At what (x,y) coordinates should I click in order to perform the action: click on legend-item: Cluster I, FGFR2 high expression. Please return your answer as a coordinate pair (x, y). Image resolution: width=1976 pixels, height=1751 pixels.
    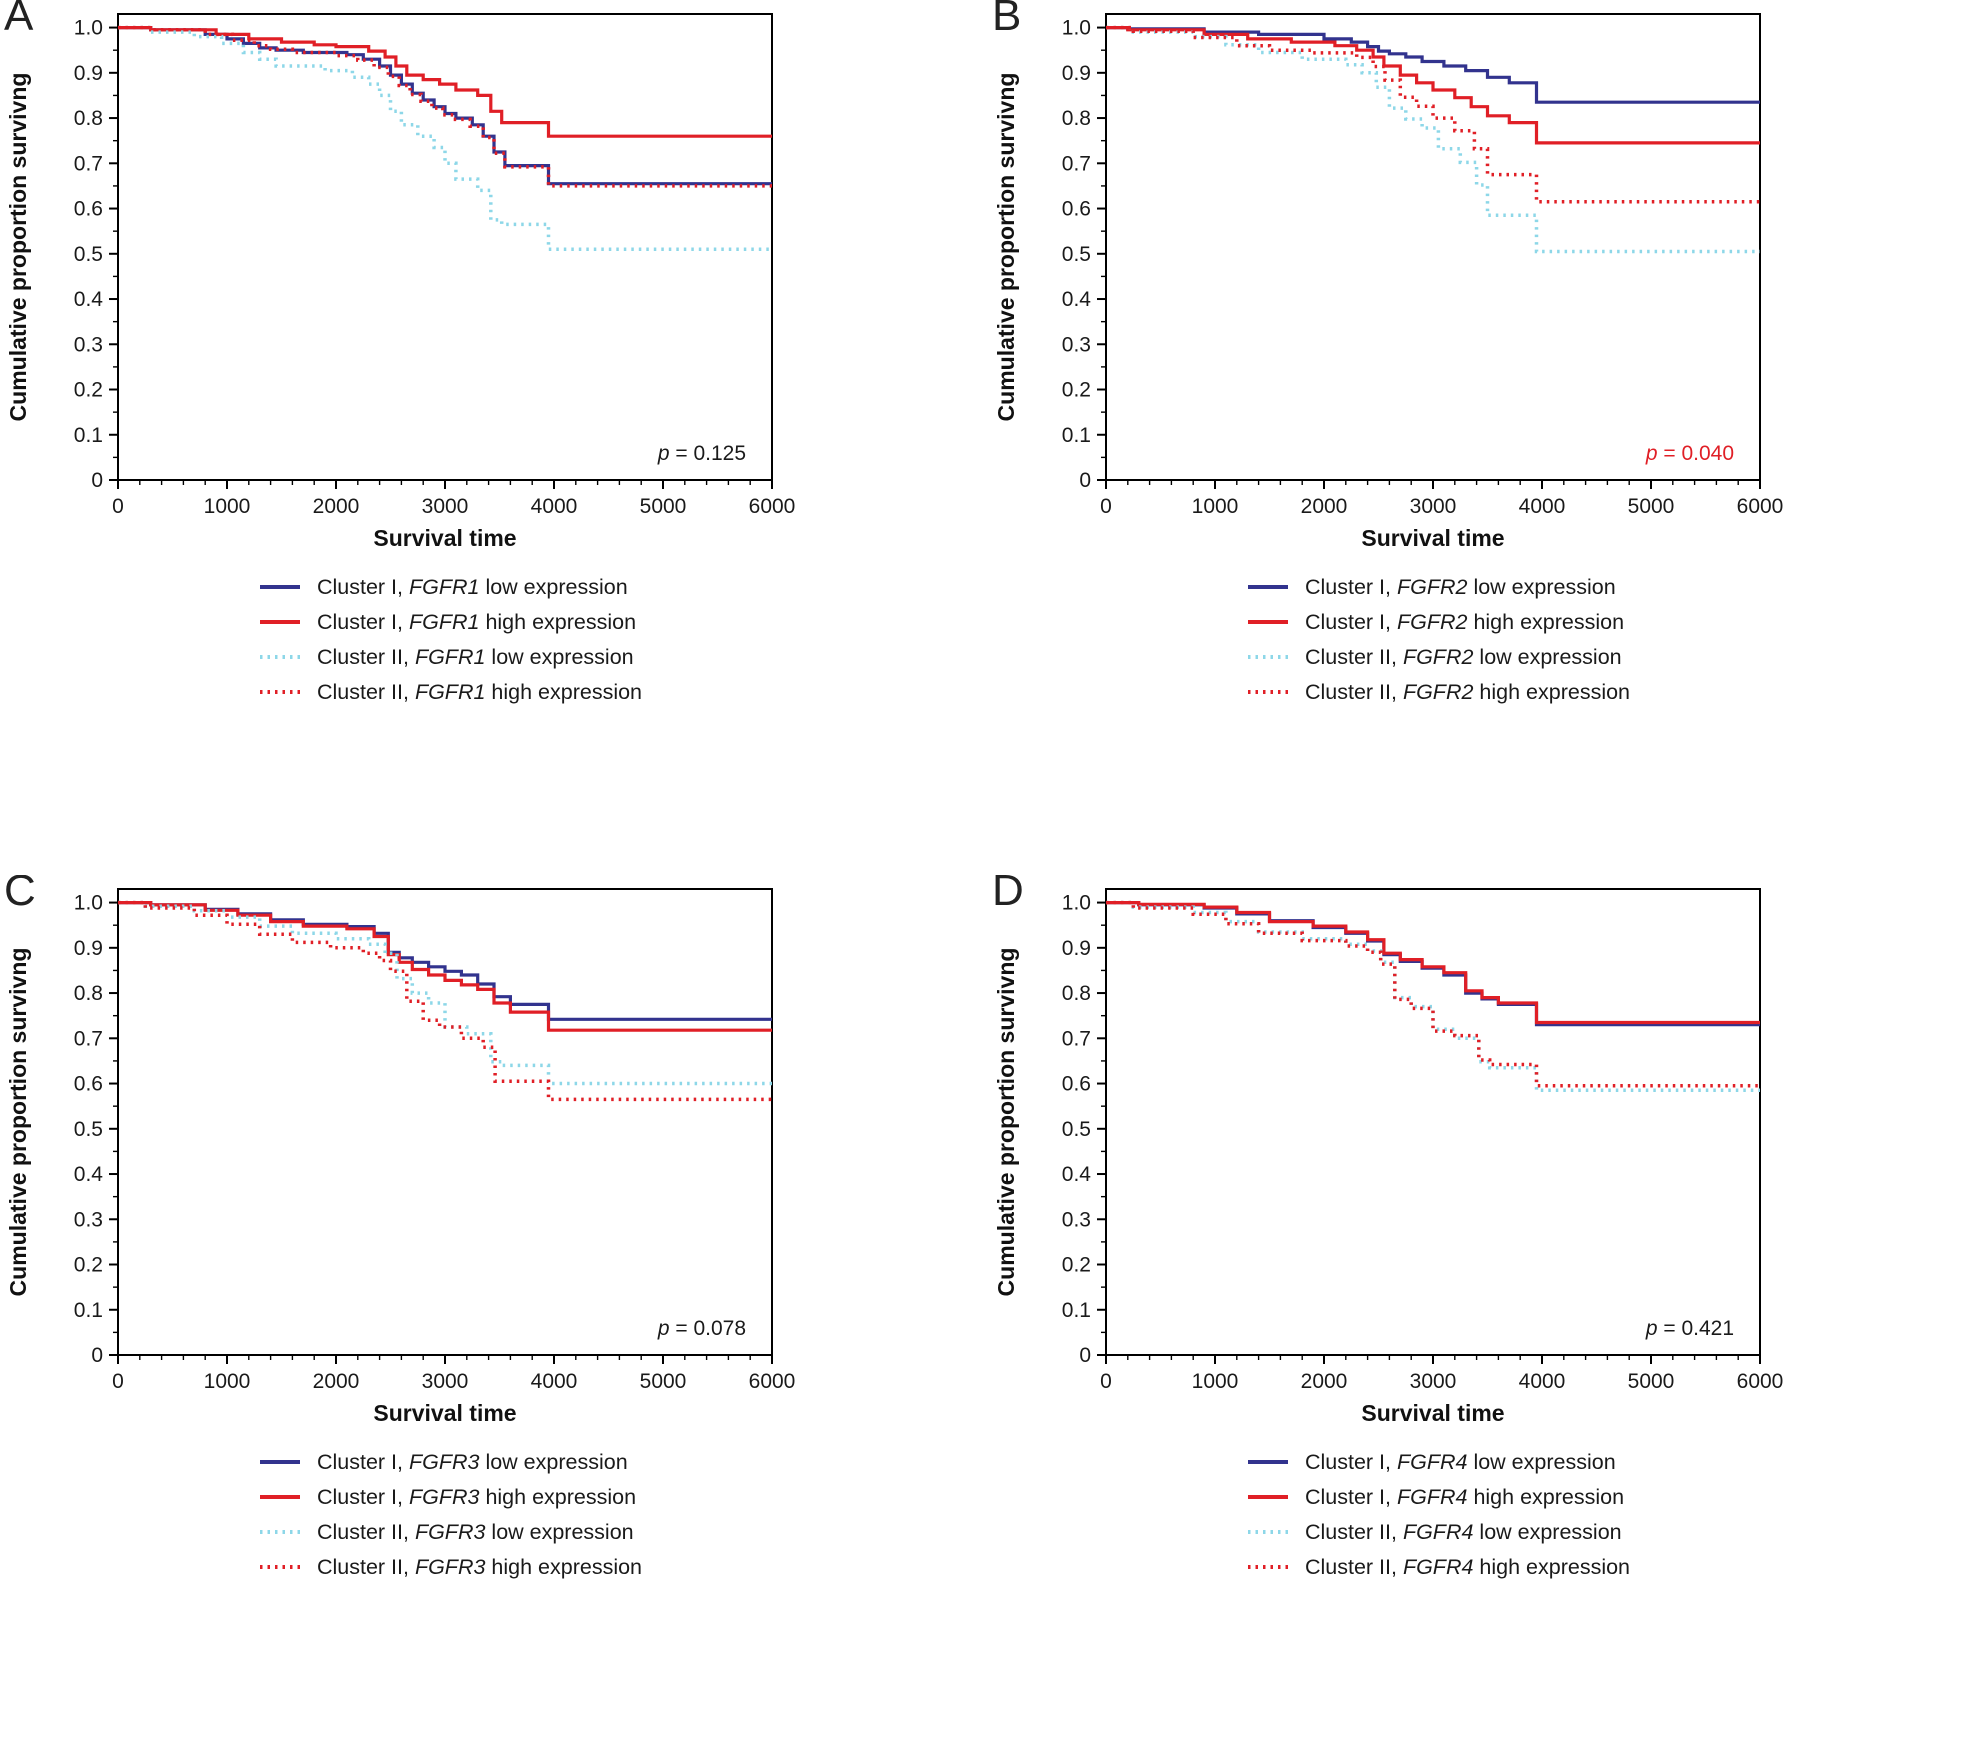
    Looking at the image, I should click on (1438, 622).